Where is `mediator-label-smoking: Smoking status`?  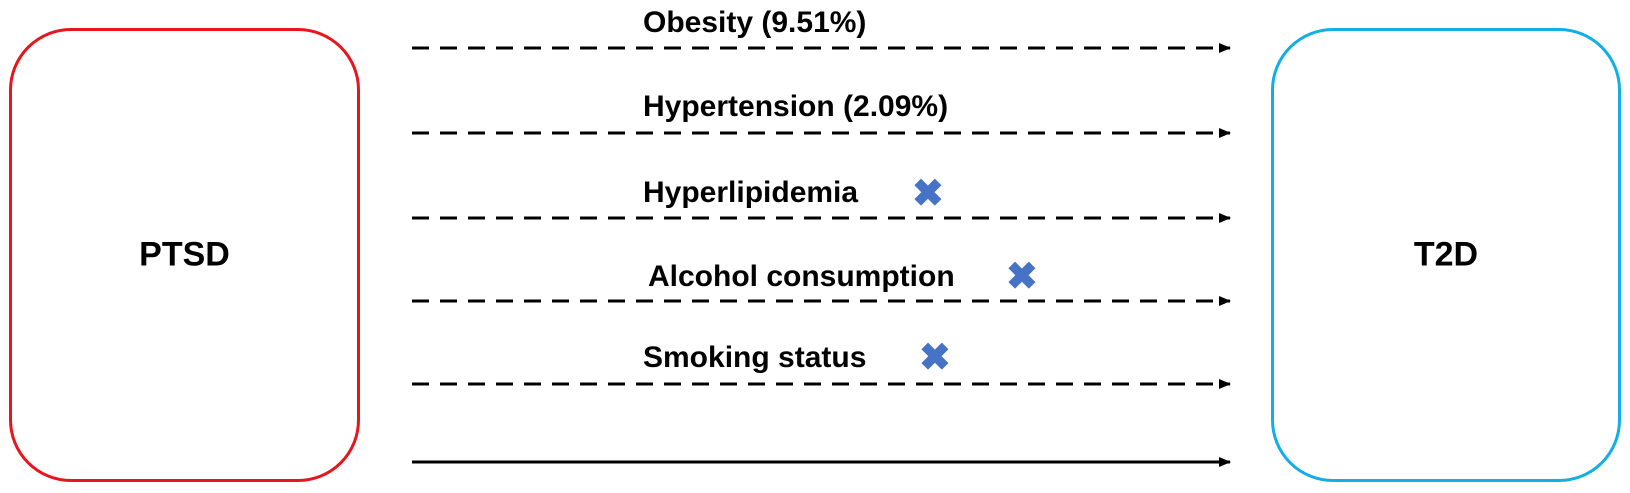 mediator-label-smoking: Smoking status is located at coordinates (755, 357).